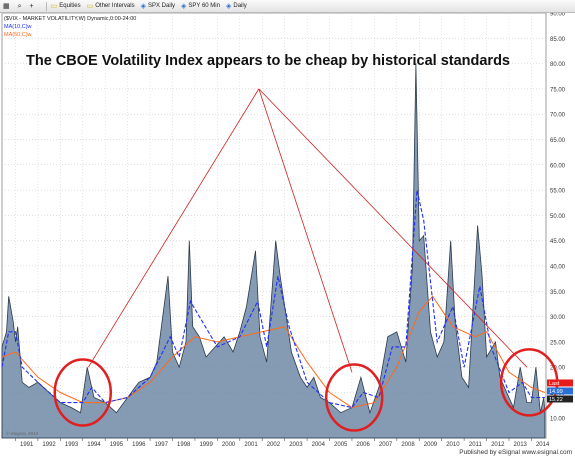 Image resolution: width=575 pixels, height=459 pixels. Describe the element at coordinates (558, 90) in the screenshot. I see `y-tick-label: 75.00` at that location.